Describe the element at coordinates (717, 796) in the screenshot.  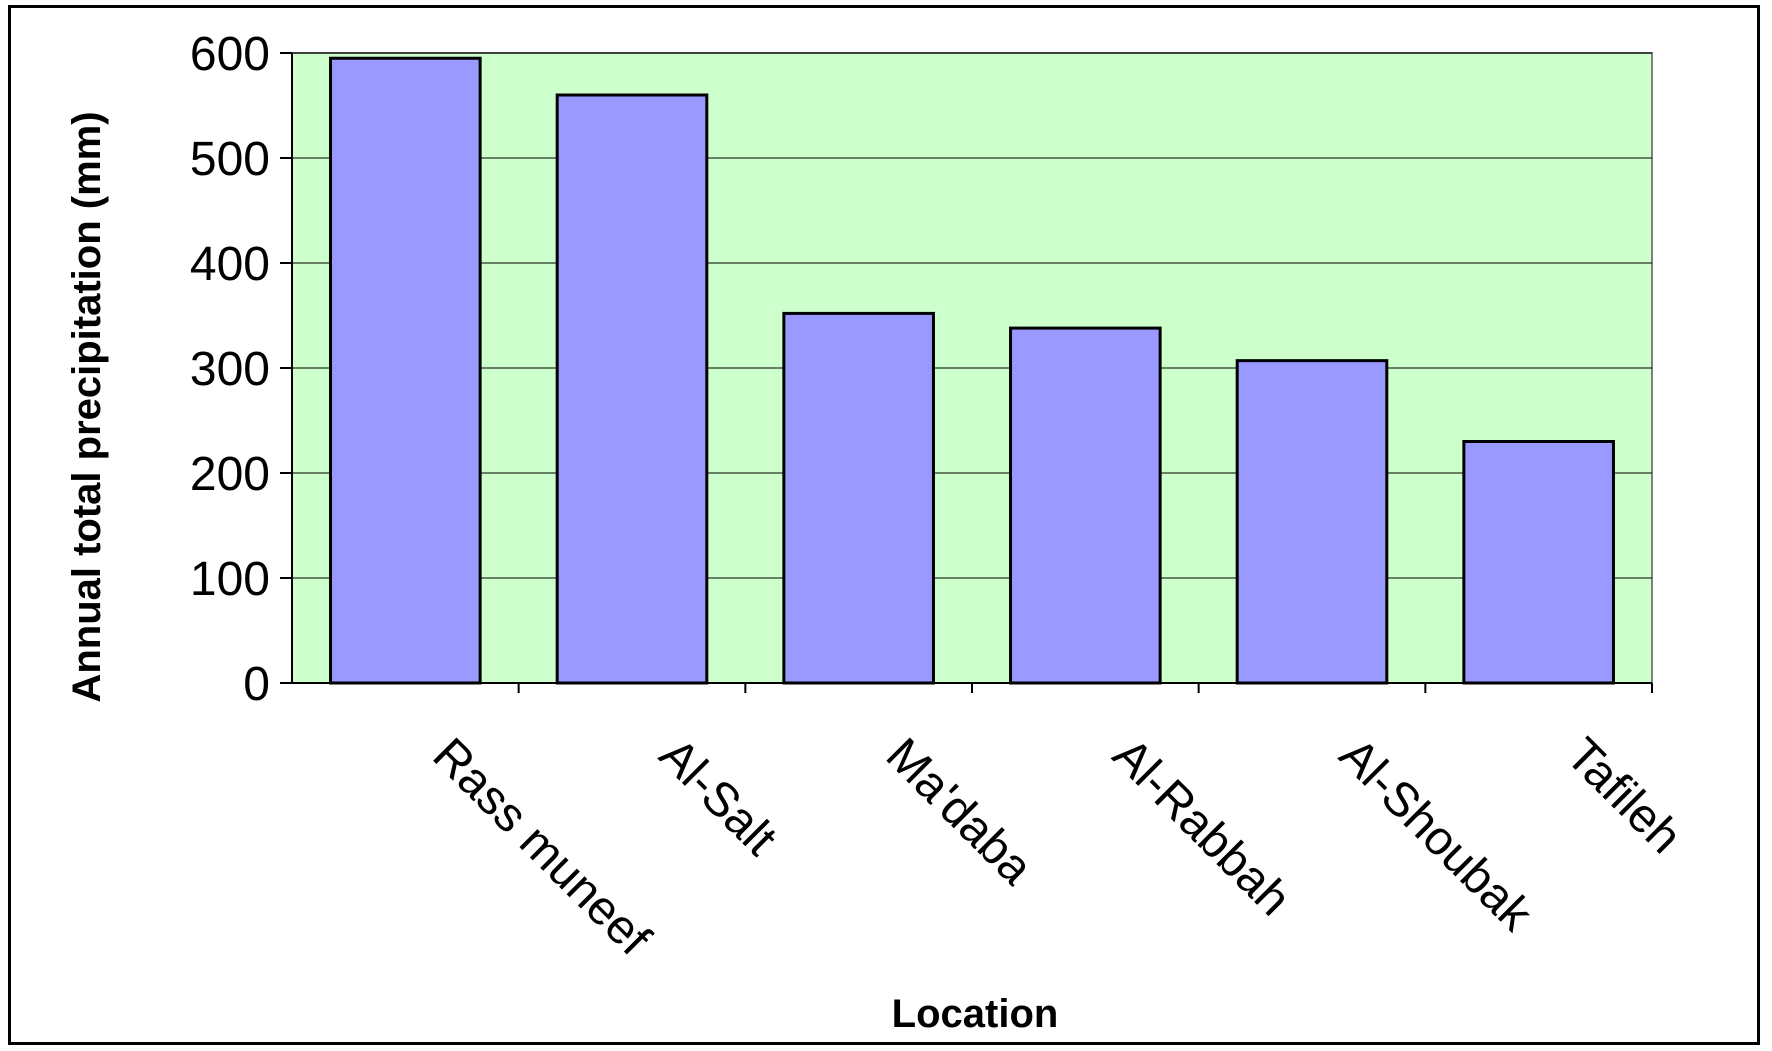
I see `x-tick-label: Al-Salt` at that location.